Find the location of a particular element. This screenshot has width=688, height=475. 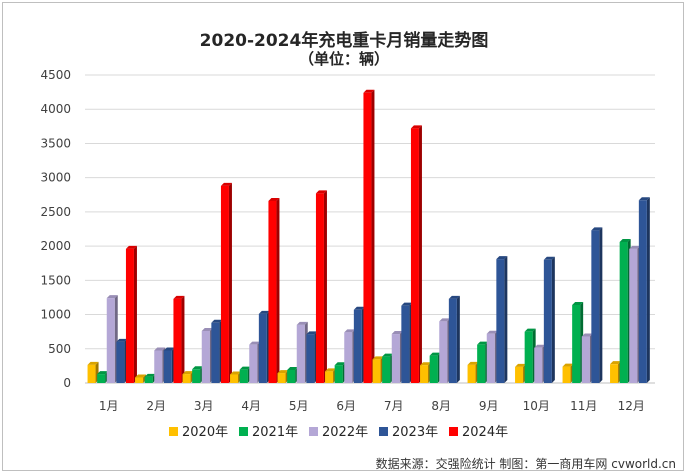

y-tick-label: 1000 is located at coordinates (55, 315).